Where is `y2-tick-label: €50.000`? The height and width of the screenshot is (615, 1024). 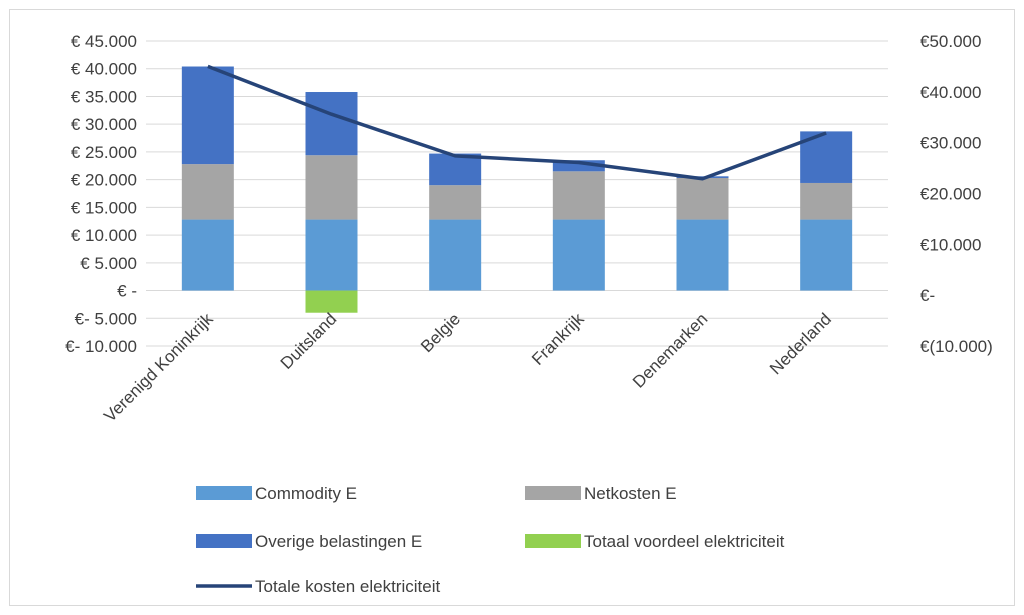 y2-tick-label: €50.000 is located at coordinates (950, 41).